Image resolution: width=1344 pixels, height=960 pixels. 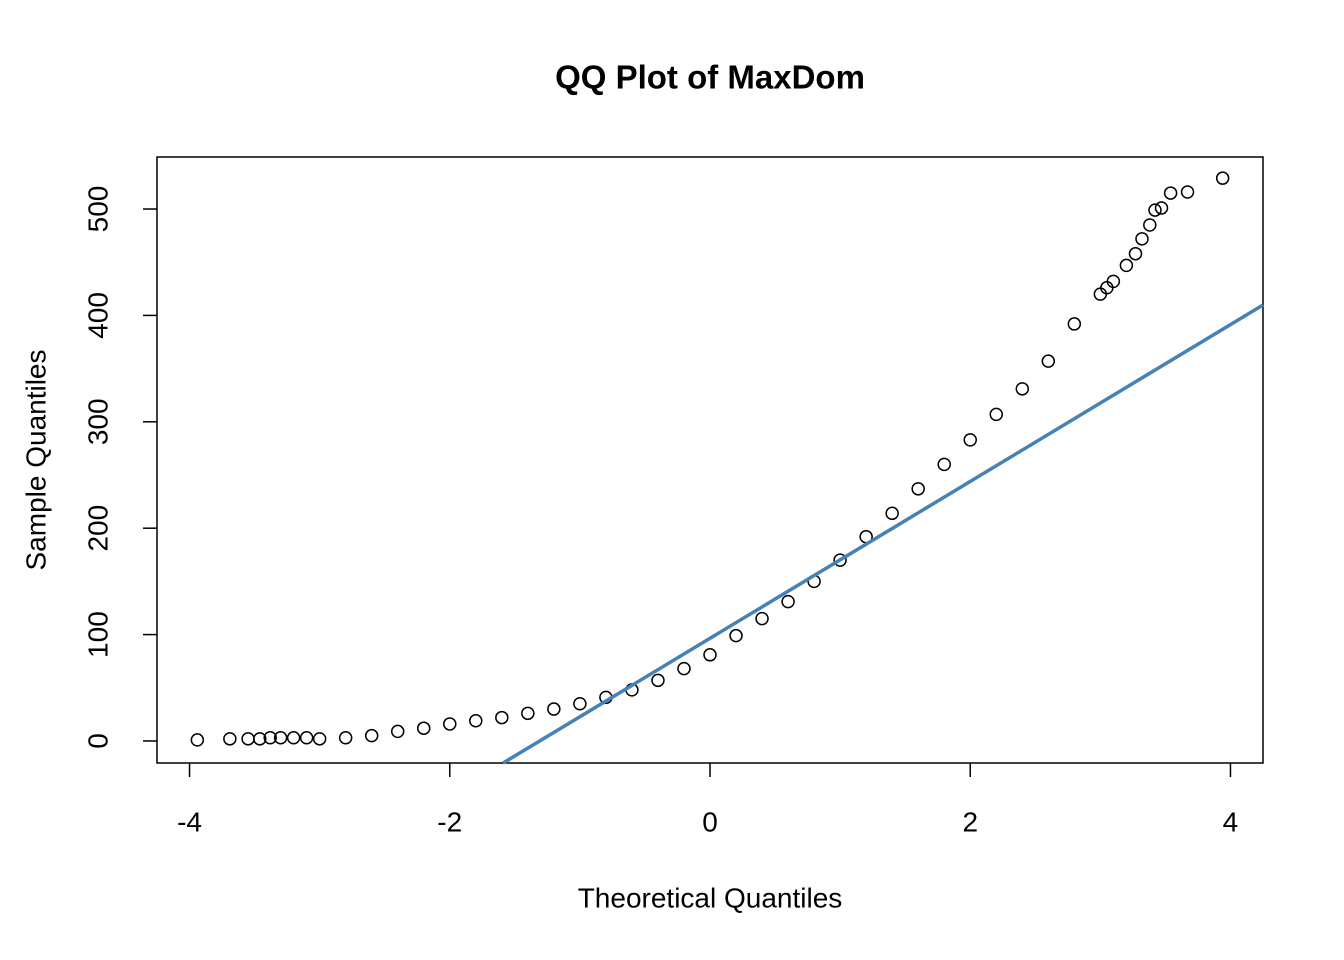 What do you see at coordinates (1231, 821) in the screenshot?
I see `x-tick-label: 4` at bounding box center [1231, 821].